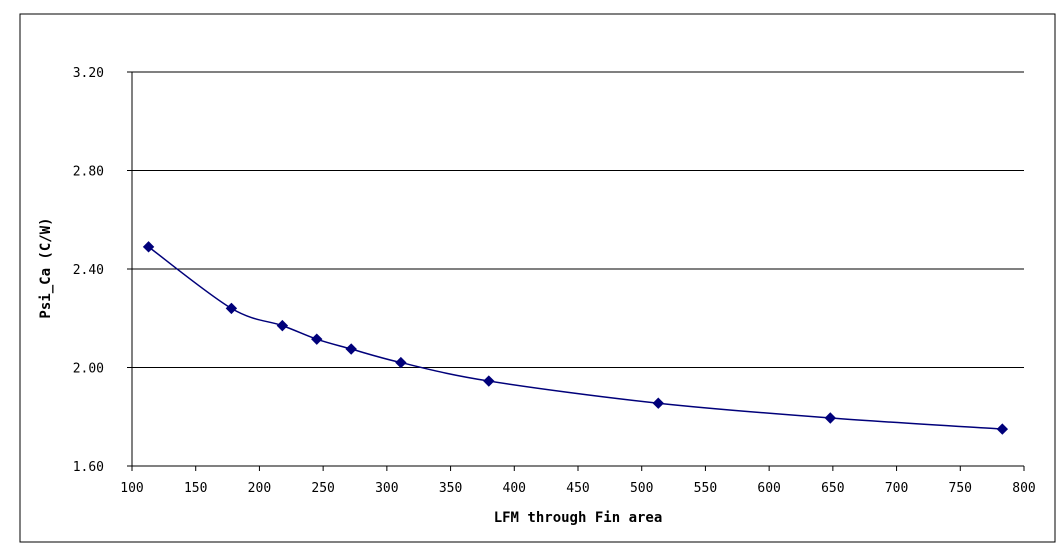 This screenshot has width=1063, height=548. What do you see at coordinates (514, 488) in the screenshot?
I see `x-tick-label-6: 400` at bounding box center [514, 488].